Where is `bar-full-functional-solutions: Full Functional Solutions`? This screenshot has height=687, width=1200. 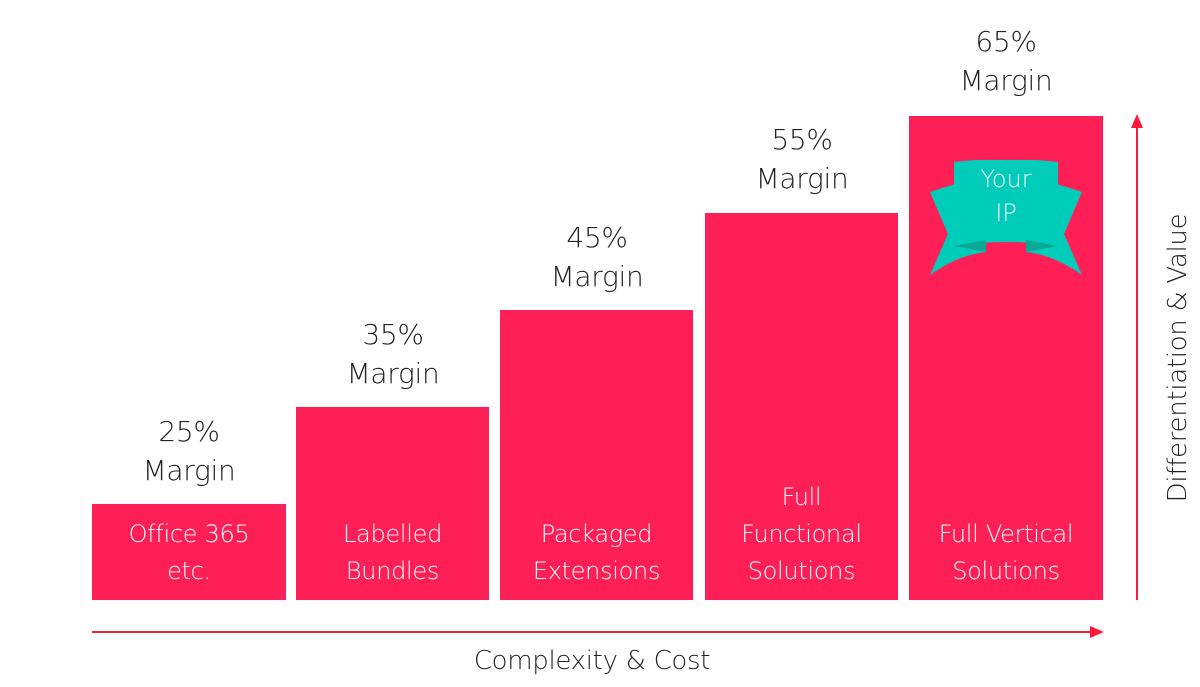 bar-full-functional-solutions: Full Functional Solutions is located at coordinates (801, 406).